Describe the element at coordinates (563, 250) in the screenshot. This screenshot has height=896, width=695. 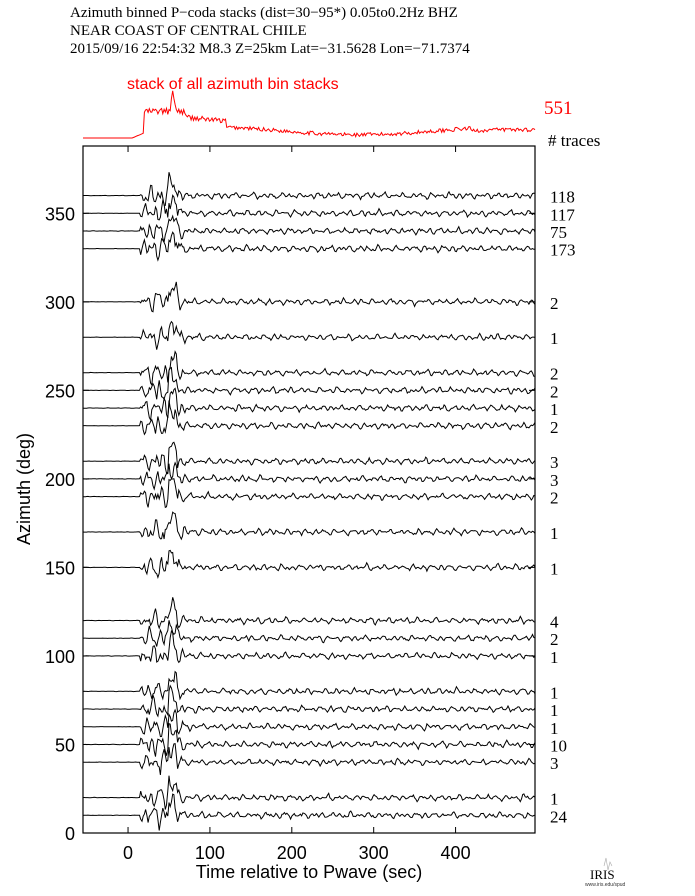
I see `trace-count: 173` at that location.